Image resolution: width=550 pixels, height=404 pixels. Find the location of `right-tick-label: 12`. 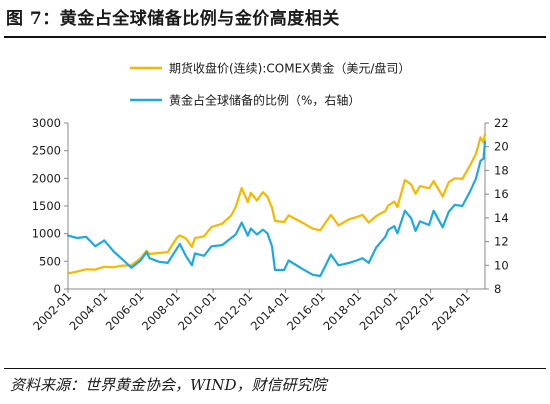

right-tick-label: 12 is located at coordinates (501, 242).